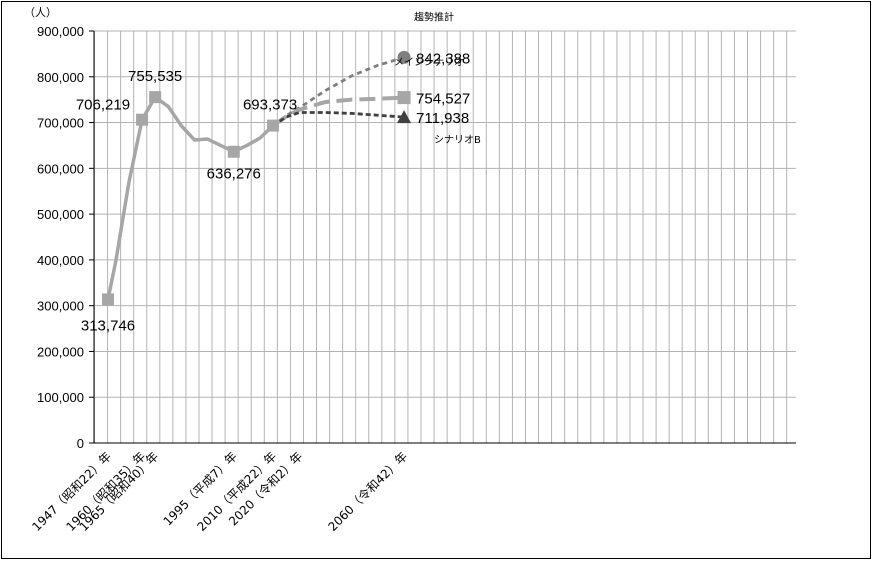 The width and height of the screenshot is (874, 562). I want to click on x-axis-tick-label: 2060（令和42）年, so click(367, 491).